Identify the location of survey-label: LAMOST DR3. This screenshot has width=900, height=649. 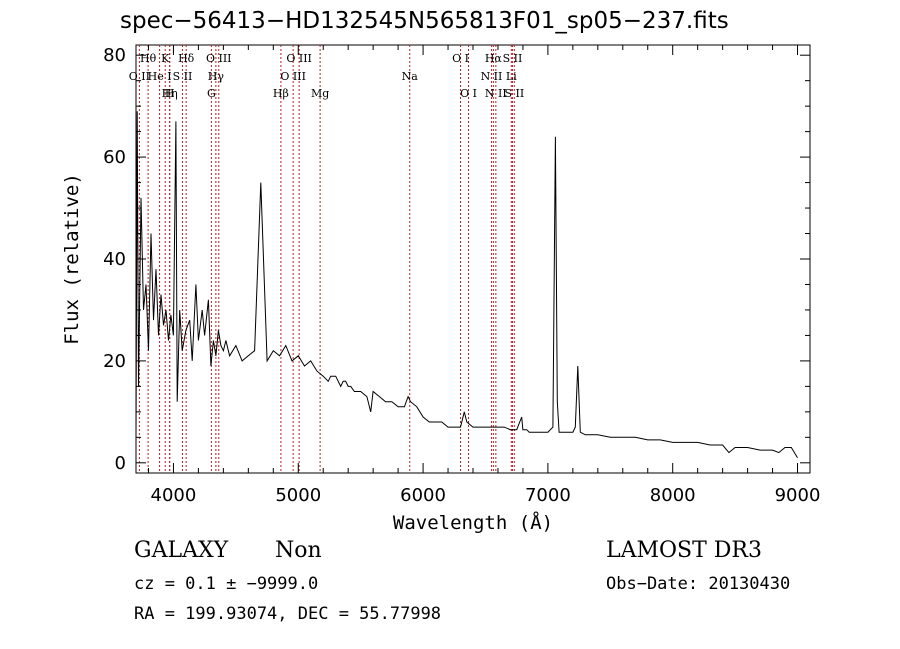
(684, 550).